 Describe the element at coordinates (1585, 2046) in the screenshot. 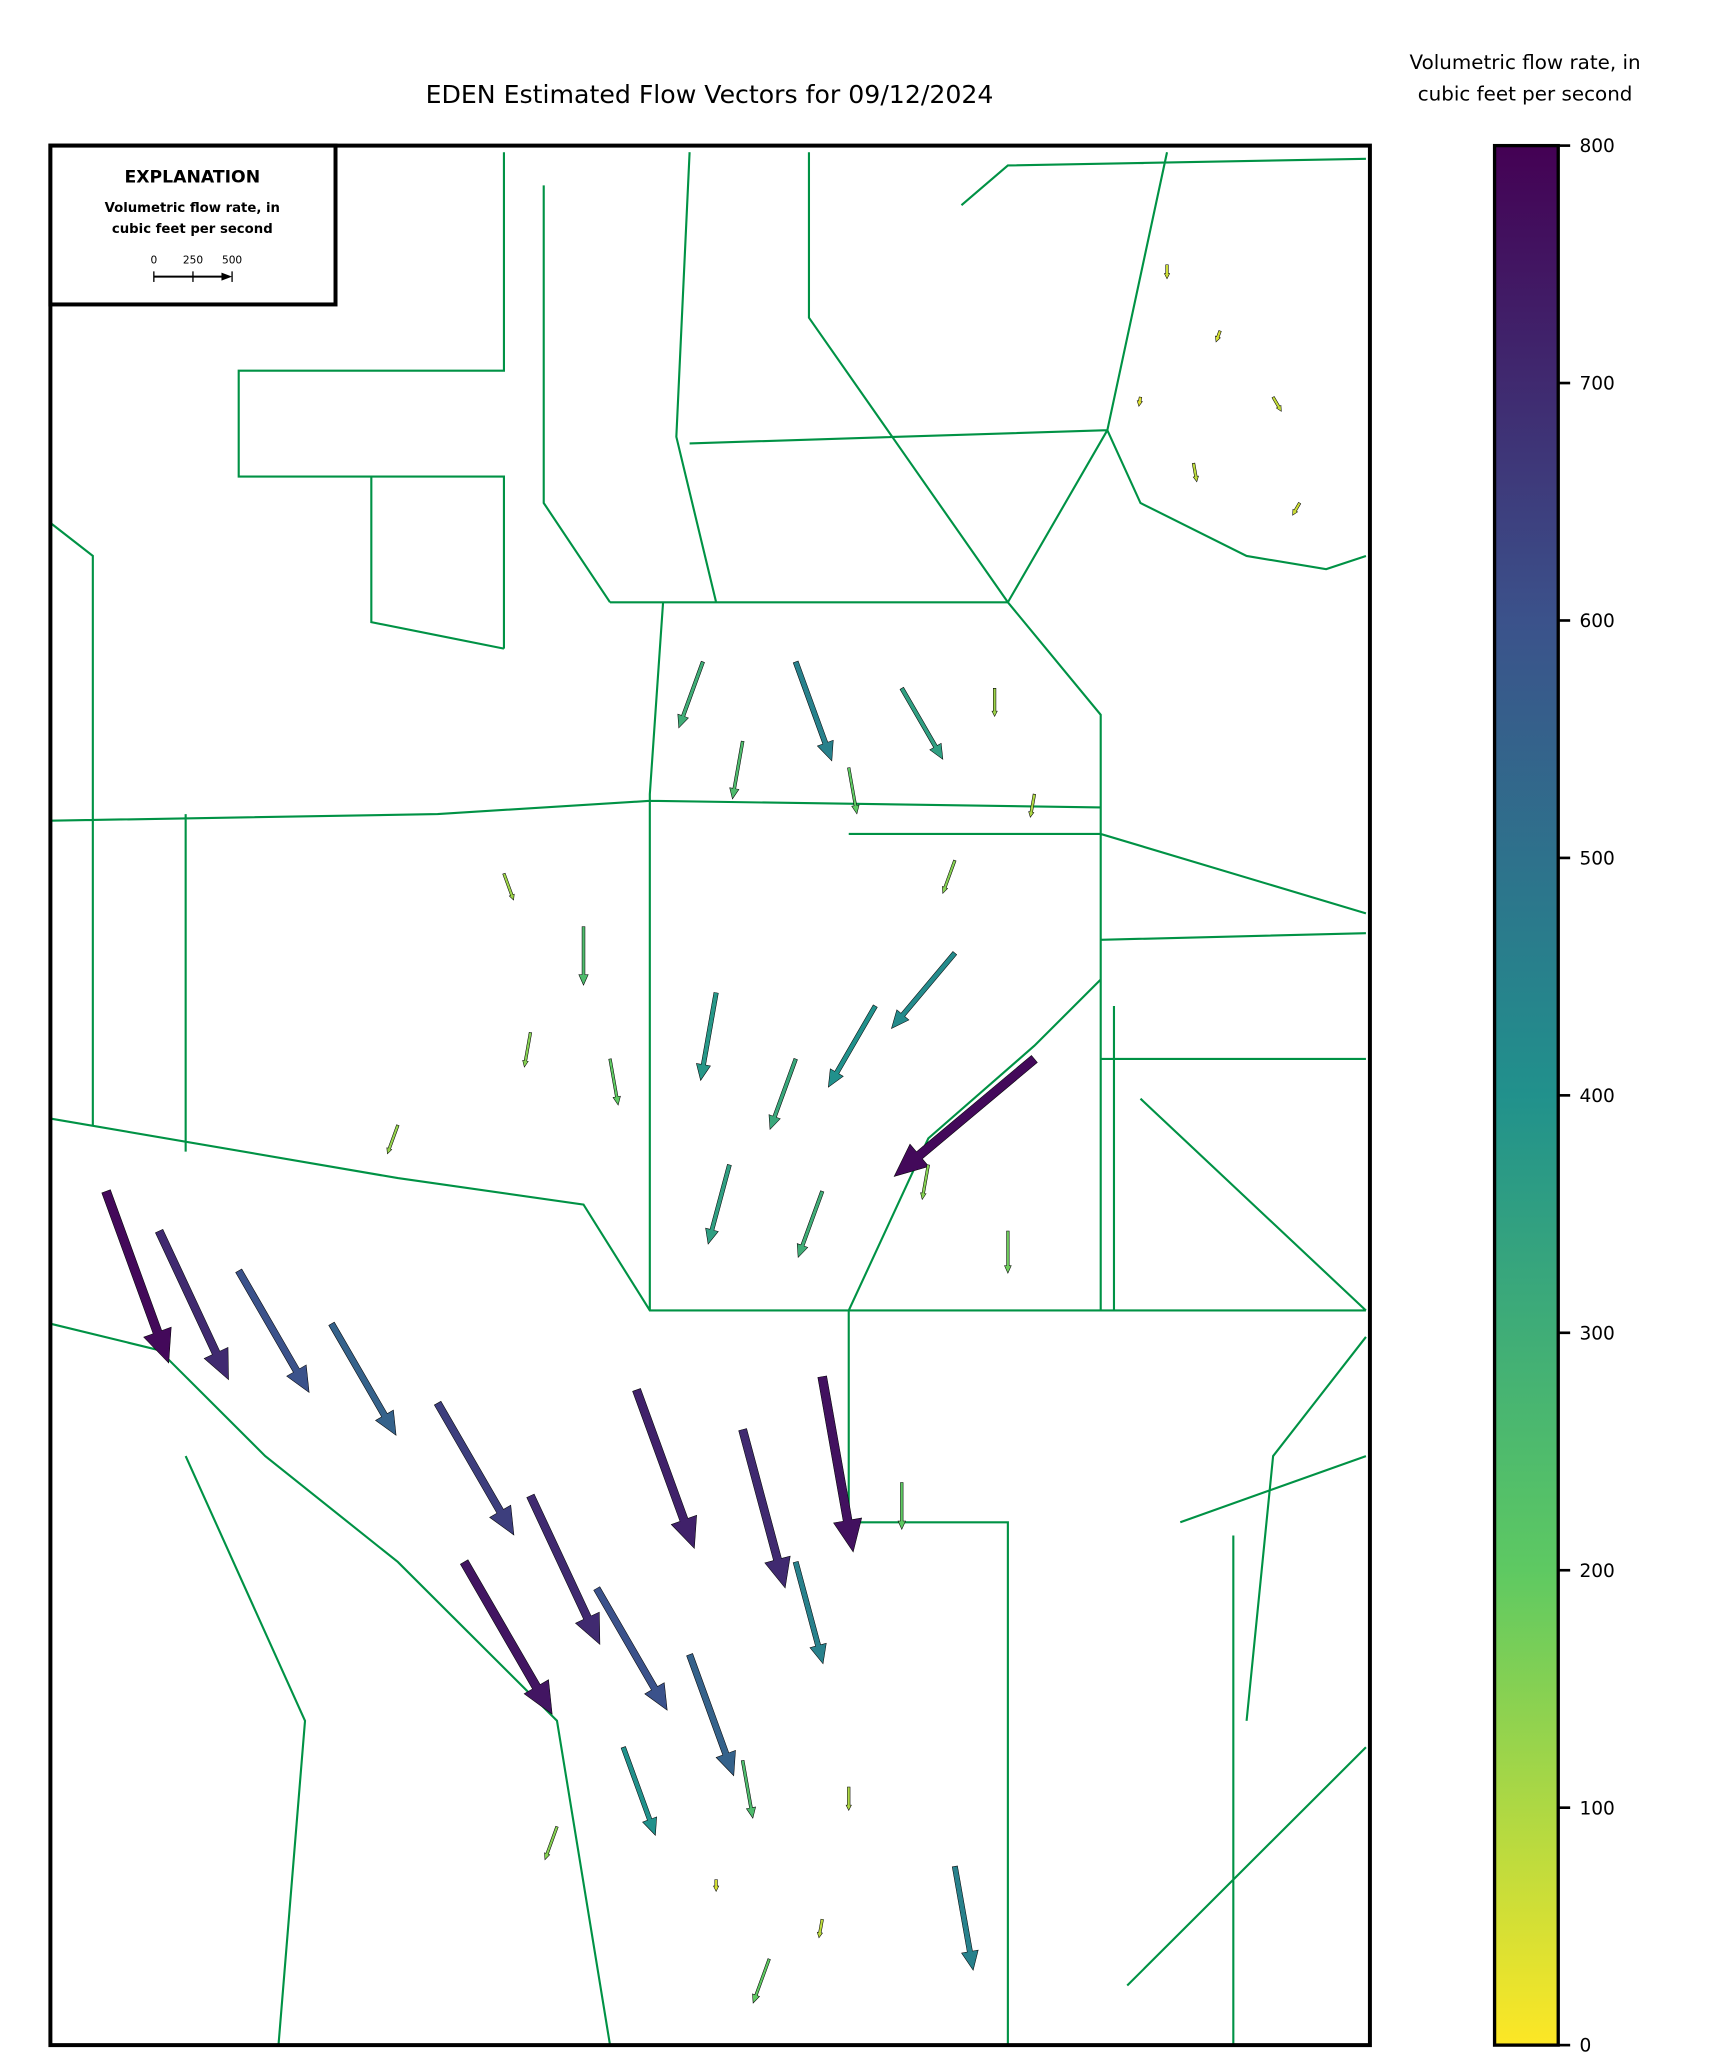

I see `tick-label: 0` at that location.